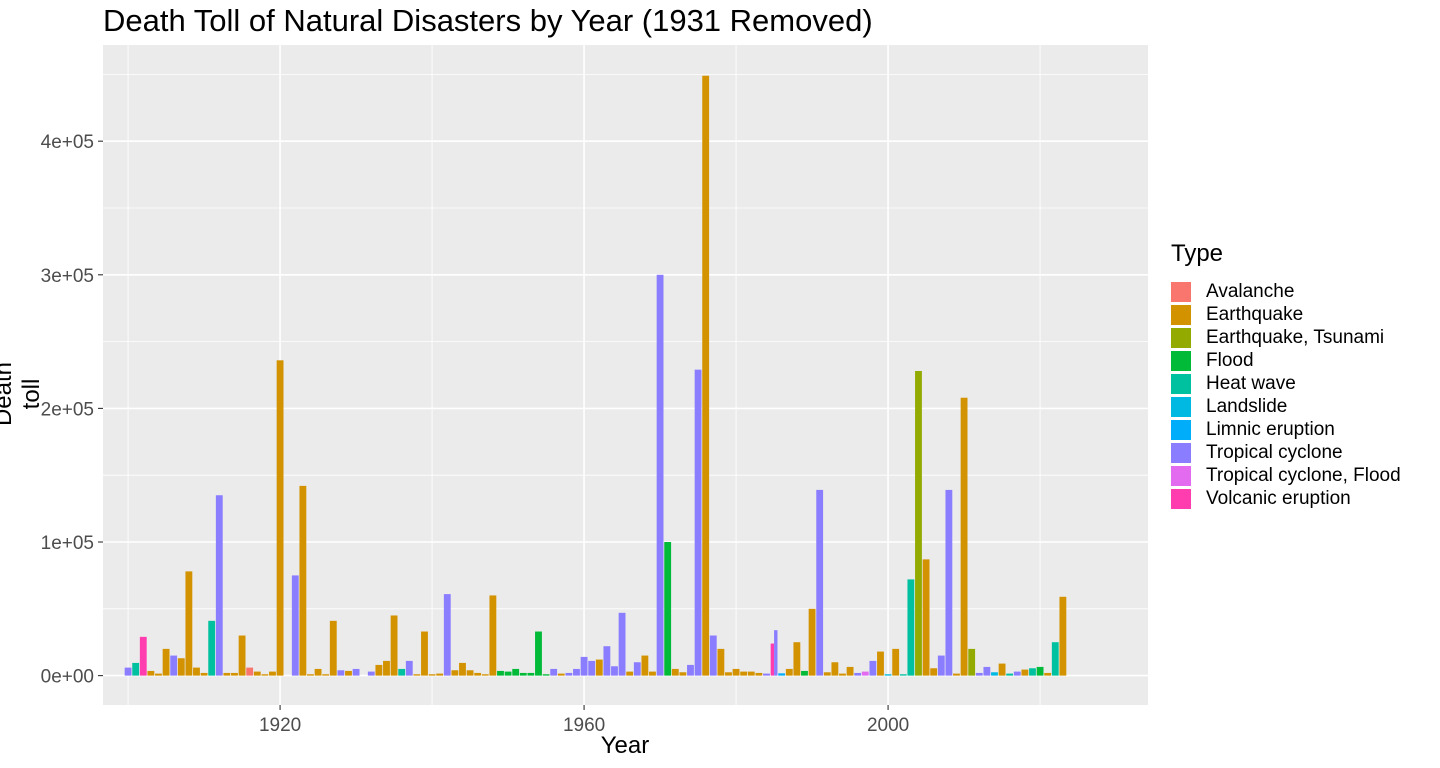 This screenshot has width=1440, height=768. Describe the element at coordinates (440, 674) in the screenshot. I see `bar-1941-earthquake` at that location.